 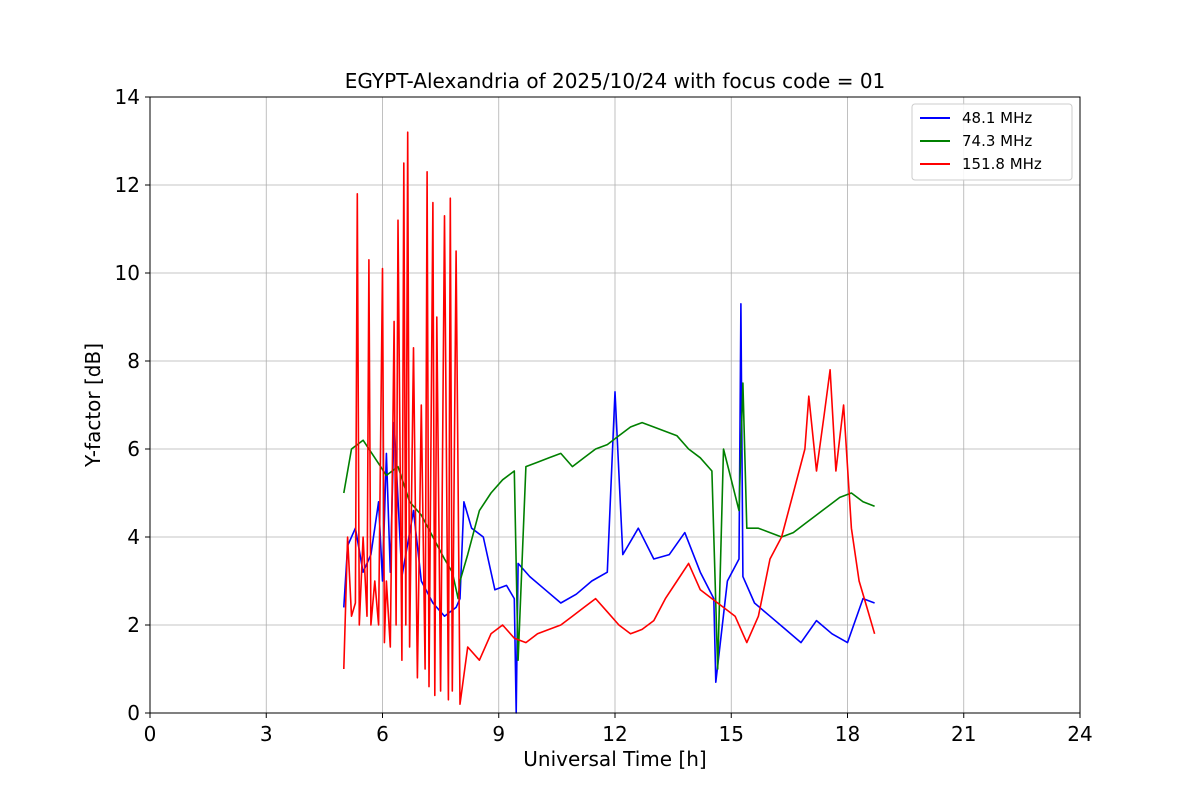 I want to click on x-tick-label: 21, so click(x=963, y=734).